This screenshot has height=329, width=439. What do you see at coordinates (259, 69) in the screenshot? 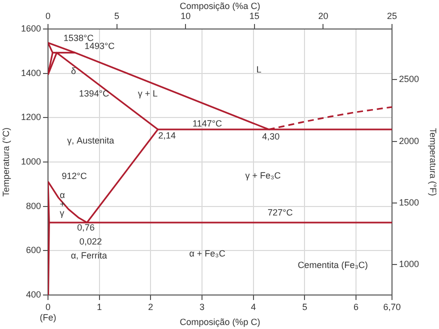
I see `annotation: L` at bounding box center [259, 69].